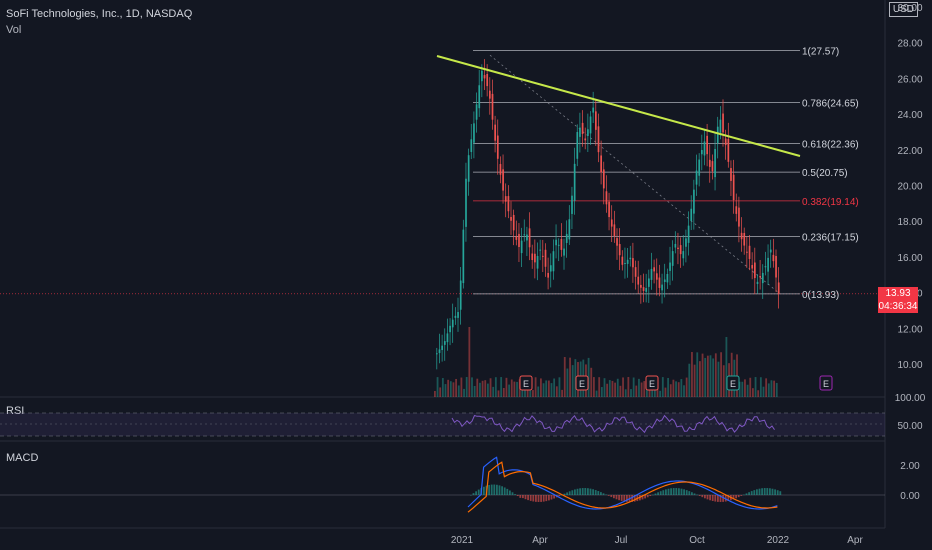 The width and height of the screenshot is (932, 550). What do you see at coordinates (621, 540) in the screenshot?
I see `time-tick-label: Jul` at bounding box center [621, 540].